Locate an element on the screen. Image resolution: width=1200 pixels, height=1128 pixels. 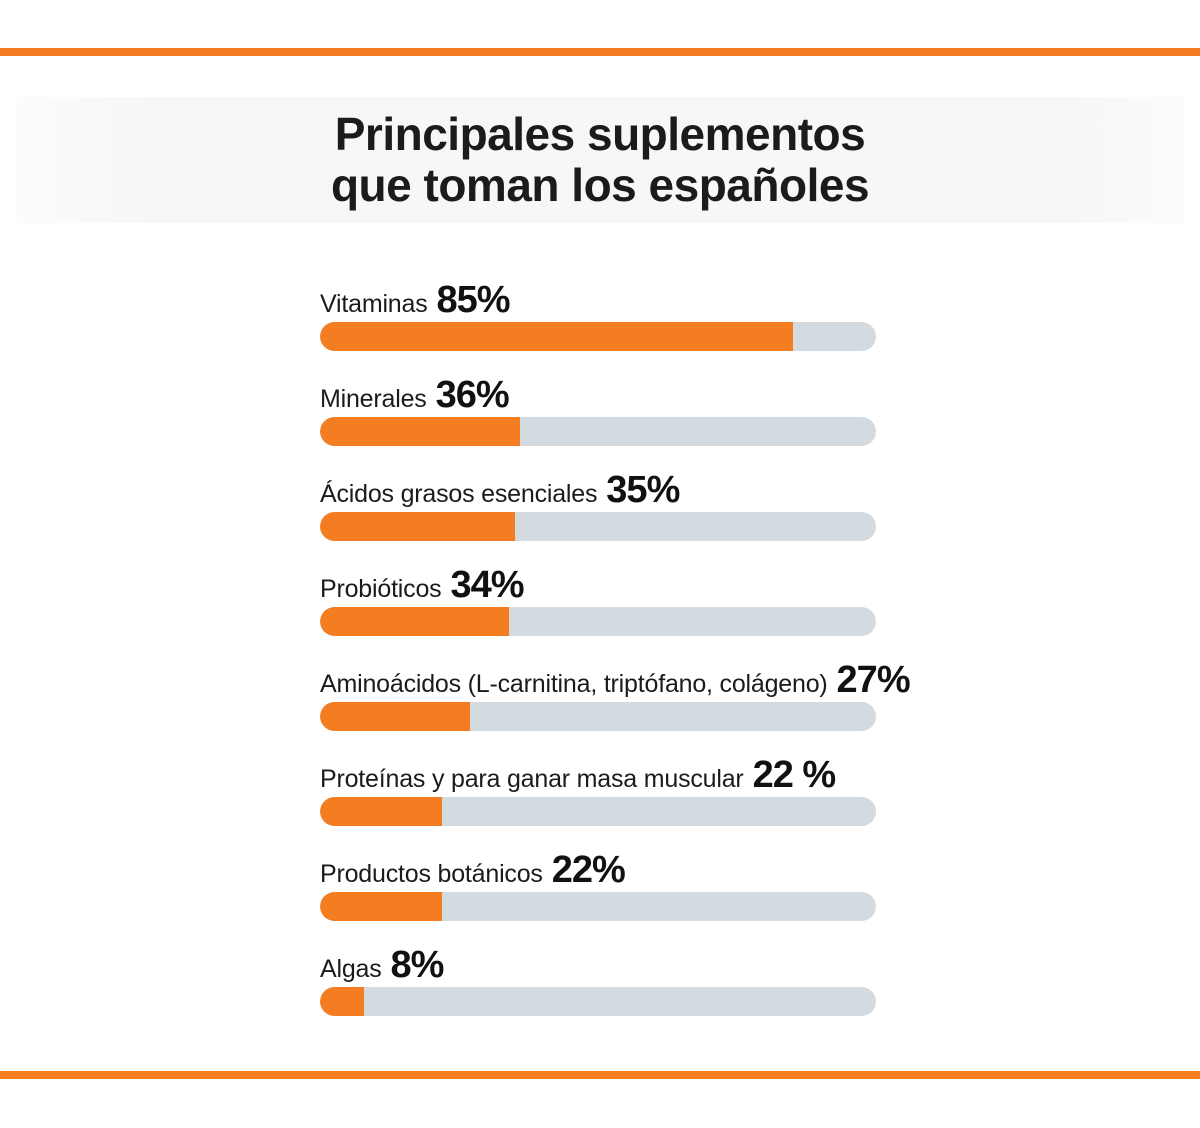
bar-row-acidos-grasos: Ácidos grasos esenciales 35% is located at coordinates (598, 504).